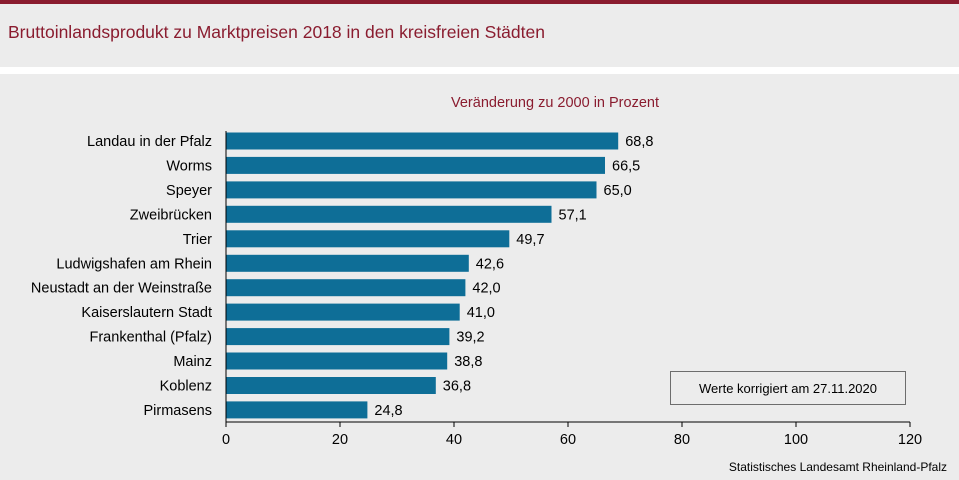 The width and height of the screenshot is (959, 480). What do you see at coordinates (121, 289) in the screenshot?
I see `category-label: Neustadt an der Weinstraße` at bounding box center [121, 289].